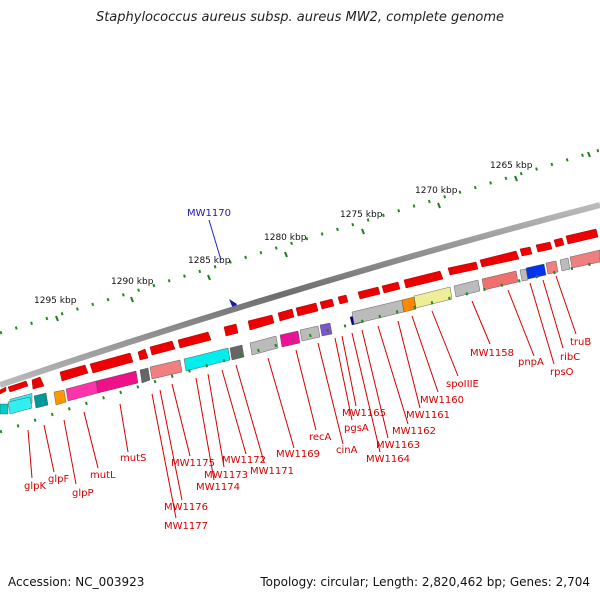 The width and height of the screenshot is (600, 600). What do you see at coordinates (511, 166) in the screenshot?
I see `kbp-label: 1265 kbp` at bounding box center [511, 166].